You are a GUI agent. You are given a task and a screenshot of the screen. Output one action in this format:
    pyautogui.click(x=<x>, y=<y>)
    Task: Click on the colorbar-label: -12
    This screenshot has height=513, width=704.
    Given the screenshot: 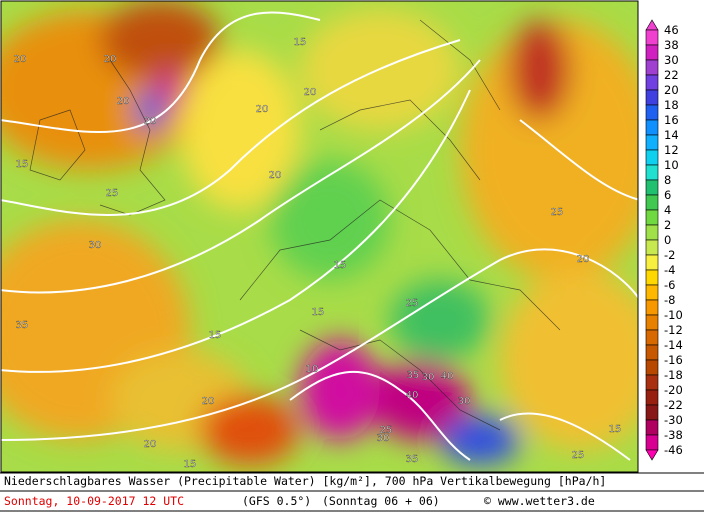 What is the action you would take?
    pyautogui.click(x=673, y=330)
    